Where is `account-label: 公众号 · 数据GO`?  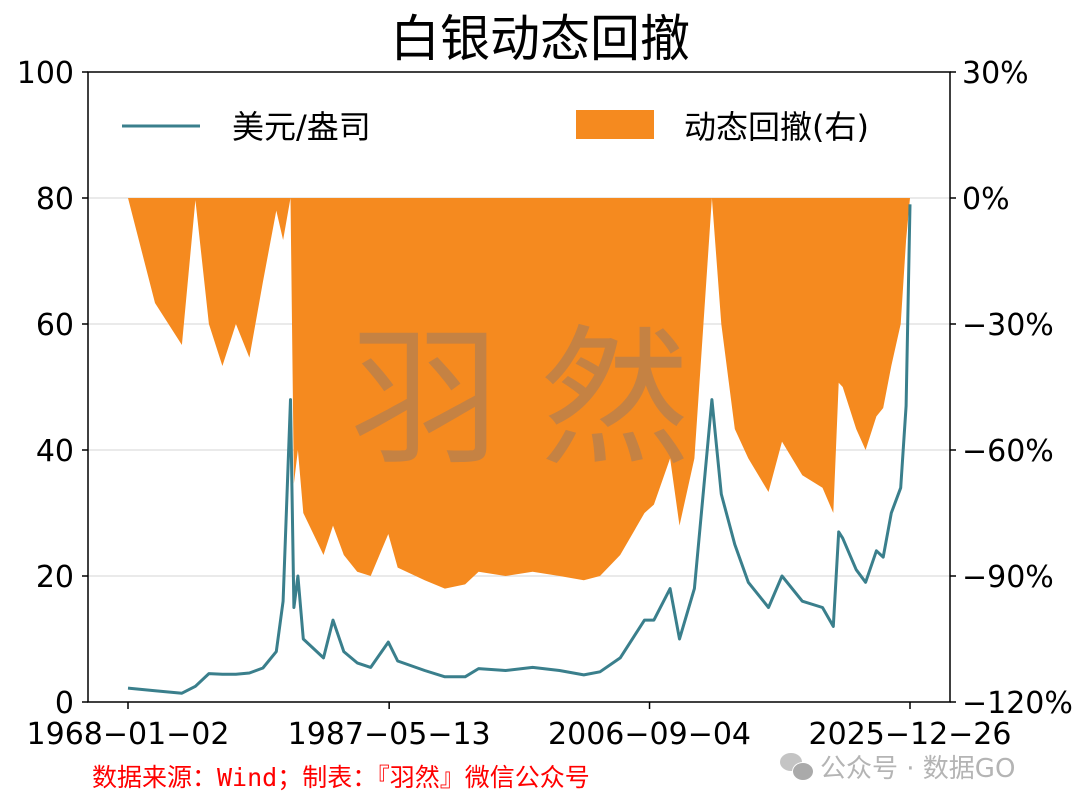 account-label: 公众号 · 数据GO is located at coordinates (918, 769).